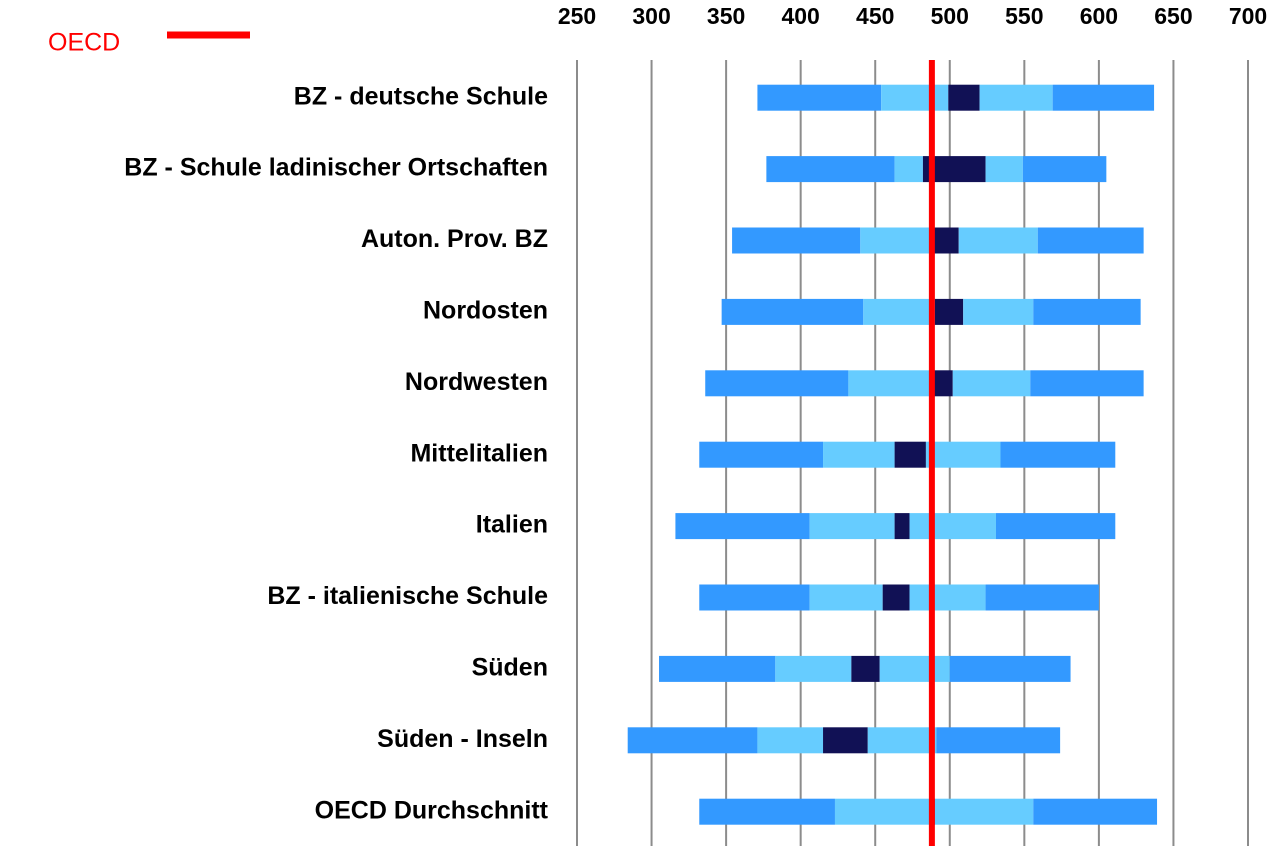  Describe the element at coordinates (1248, 16) in the screenshot. I see `x-tick-label: 700` at that location.